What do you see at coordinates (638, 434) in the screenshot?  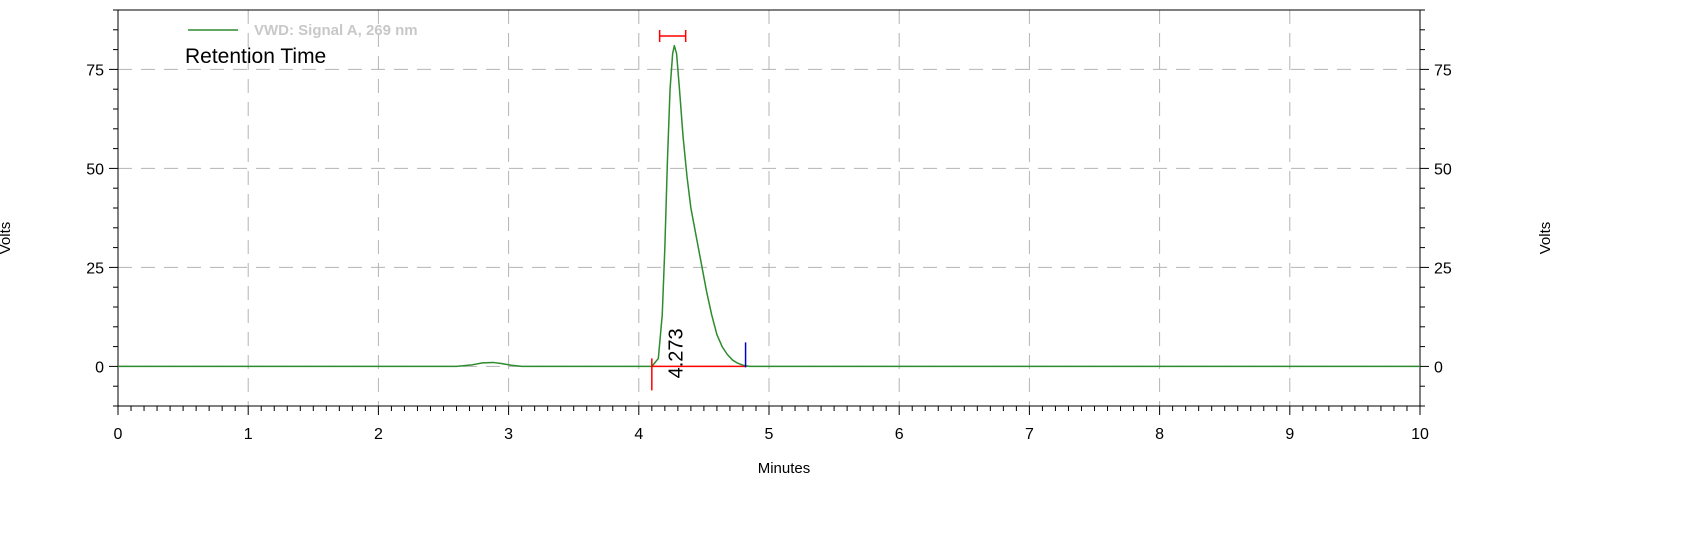 I see `x-tick-label: 4` at bounding box center [638, 434].